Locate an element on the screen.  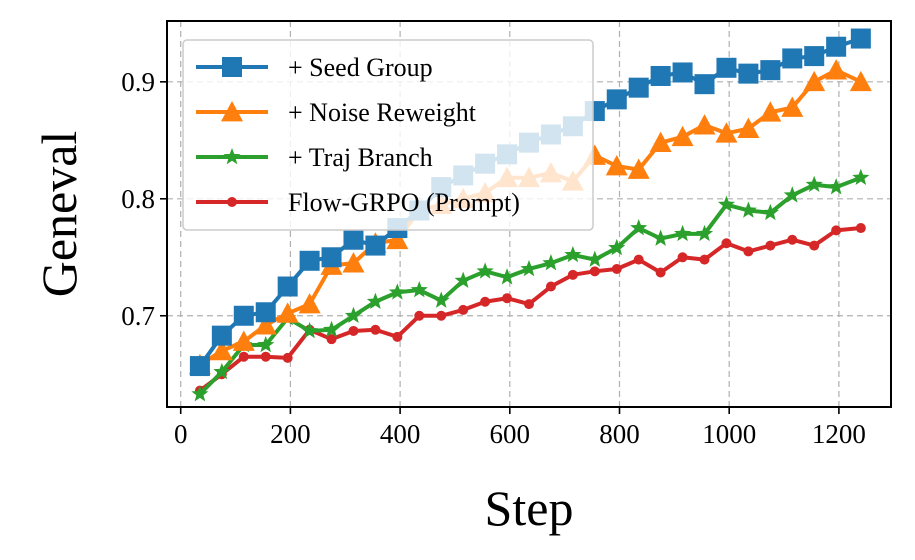
legend-item-traj-branch: + Traj Branch is located at coordinates (314, 157).